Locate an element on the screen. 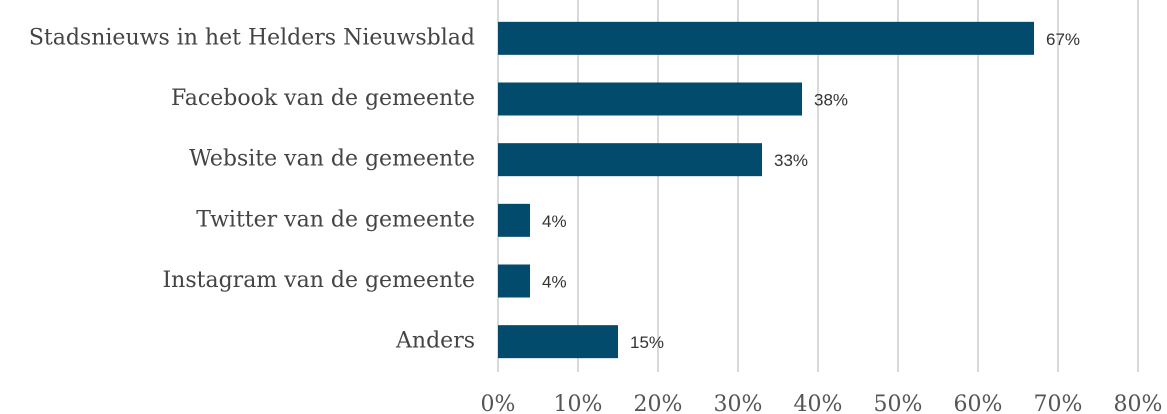 Image resolution: width=1167 pixels, height=414 pixels. value-label: 67% is located at coordinates (1063, 39).